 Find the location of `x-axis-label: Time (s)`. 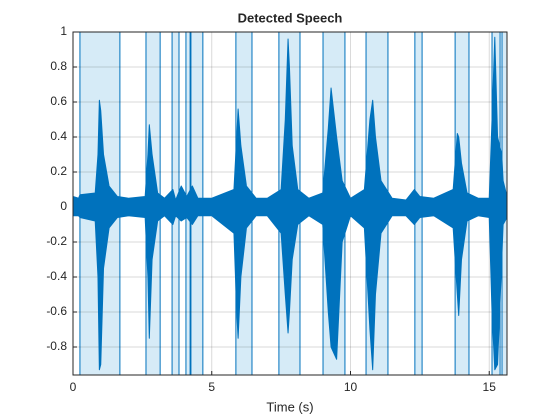

x-axis-label: Time (s) is located at coordinates (289, 406).